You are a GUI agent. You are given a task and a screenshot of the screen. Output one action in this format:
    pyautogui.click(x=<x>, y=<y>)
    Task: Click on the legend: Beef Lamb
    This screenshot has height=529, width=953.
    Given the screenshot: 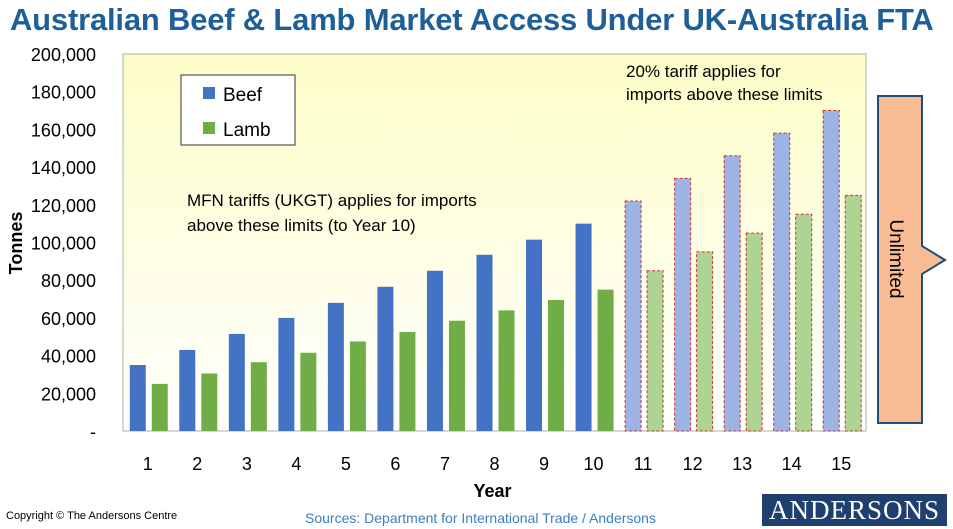 What is the action you would take?
    pyautogui.click(x=238, y=110)
    